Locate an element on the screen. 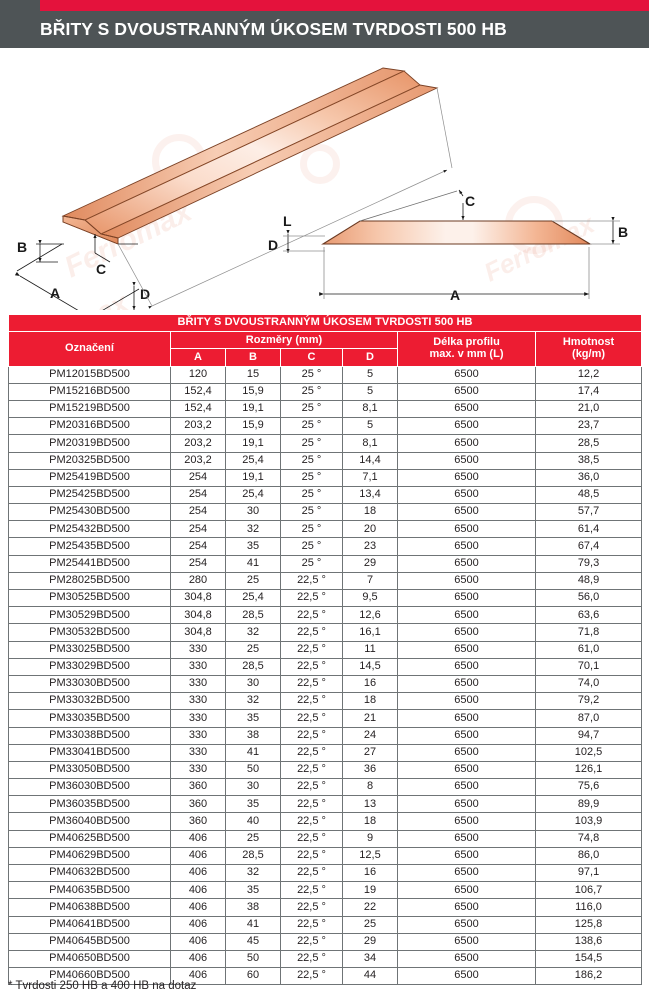  cell-d: 9,5 is located at coordinates (370, 598).